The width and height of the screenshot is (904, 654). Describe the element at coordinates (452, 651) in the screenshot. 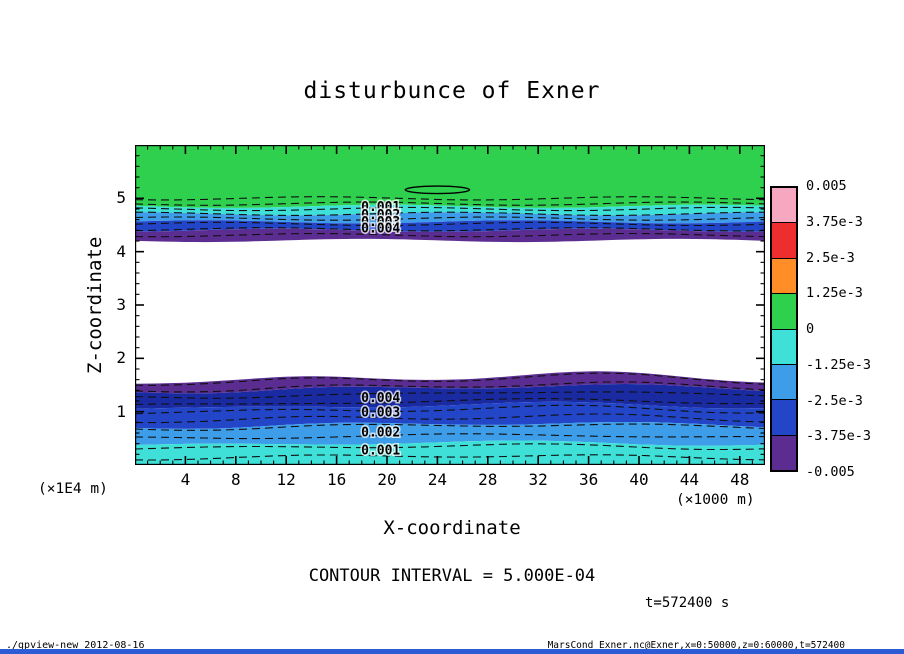

I see `window-bottom-strip` at that location.